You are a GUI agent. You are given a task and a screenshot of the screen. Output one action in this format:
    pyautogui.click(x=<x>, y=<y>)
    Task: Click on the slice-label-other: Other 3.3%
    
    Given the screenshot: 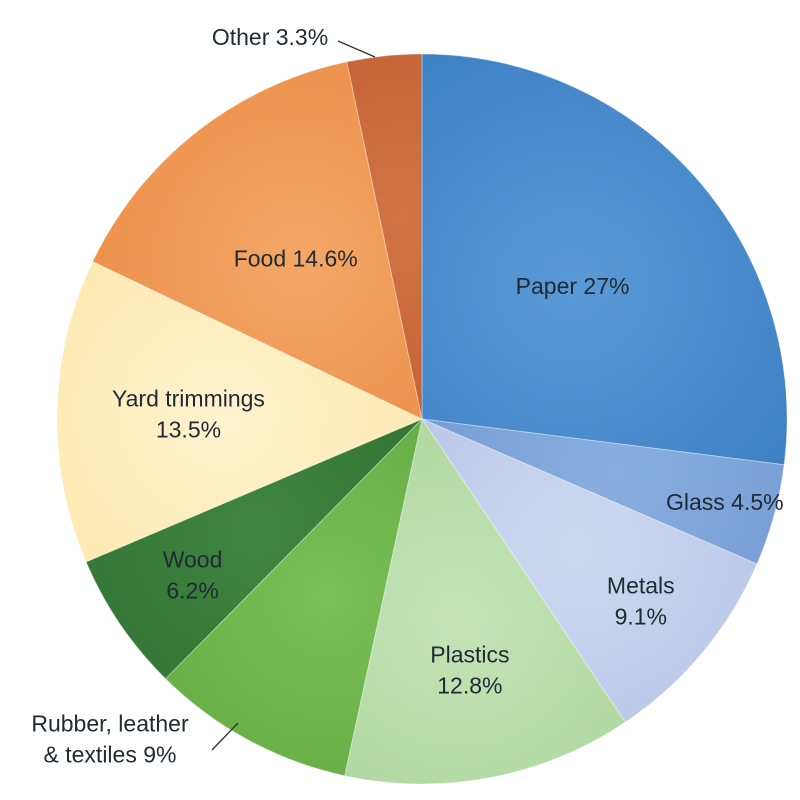 What is the action you would take?
    pyautogui.click(x=270, y=37)
    